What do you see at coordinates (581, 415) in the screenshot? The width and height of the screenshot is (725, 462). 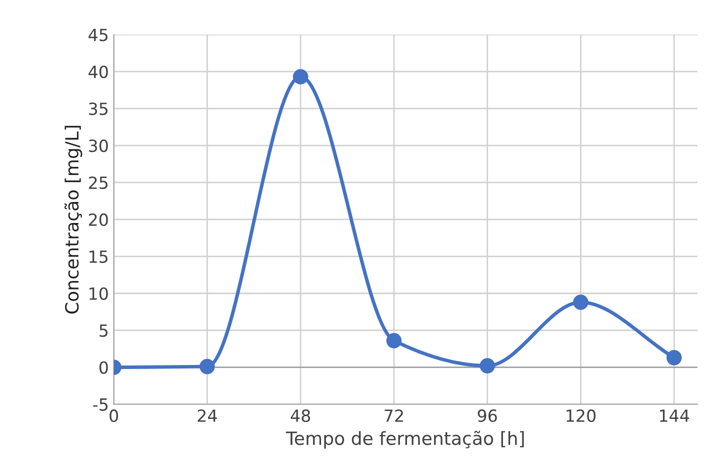 I see `x-tick-label: 120` at bounding box center [581, 415].